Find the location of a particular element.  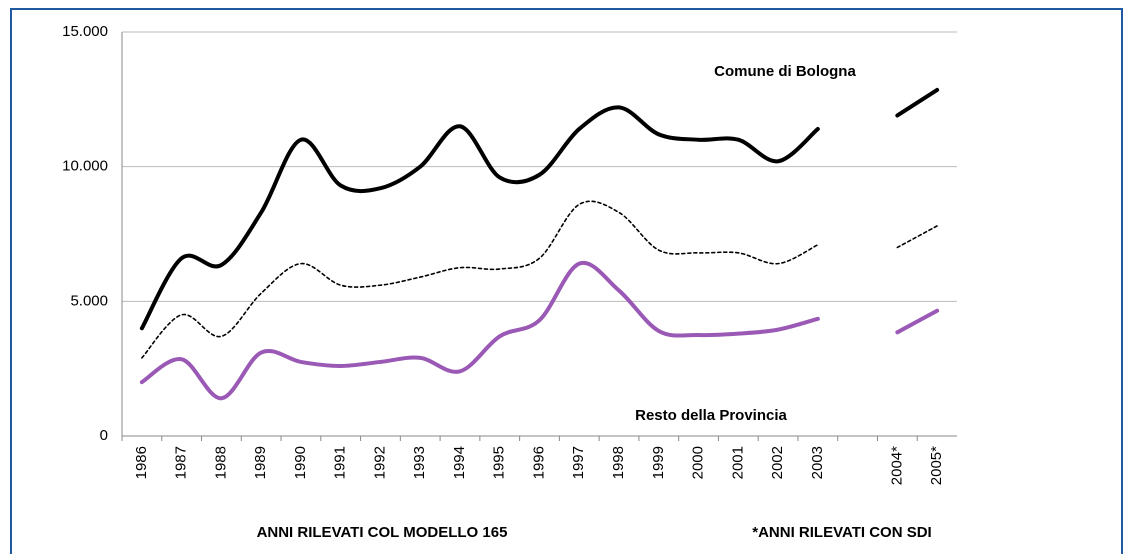

x-tick-label: 1999 is located at coordinates (658, 462).